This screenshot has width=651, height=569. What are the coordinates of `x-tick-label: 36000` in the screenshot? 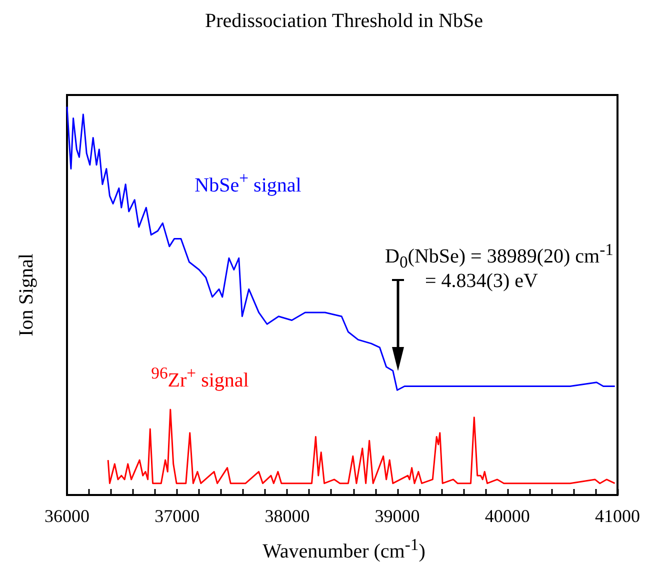 It's located at (67, 516).